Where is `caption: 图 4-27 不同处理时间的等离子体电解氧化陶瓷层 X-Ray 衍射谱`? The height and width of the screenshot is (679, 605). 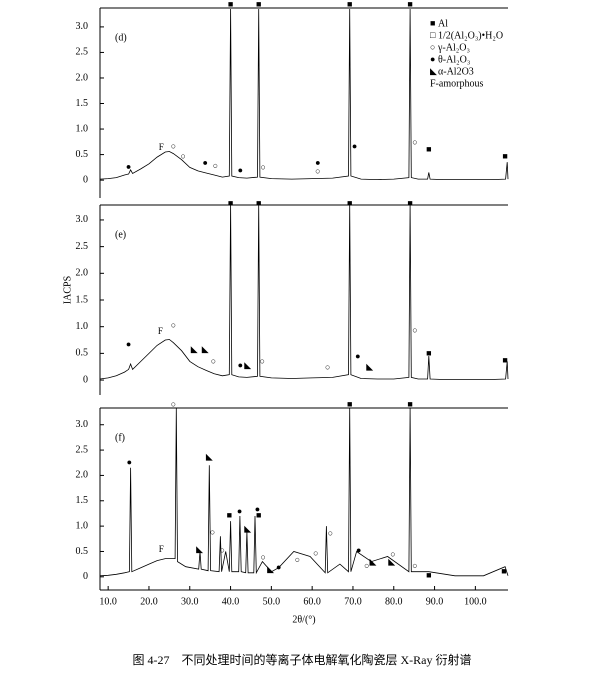 caption: 图 4-27 不同处理时间的等离子体电解氧化陶瓷层 X-Ray 衍射谱 is located at coordinates (302, 659).